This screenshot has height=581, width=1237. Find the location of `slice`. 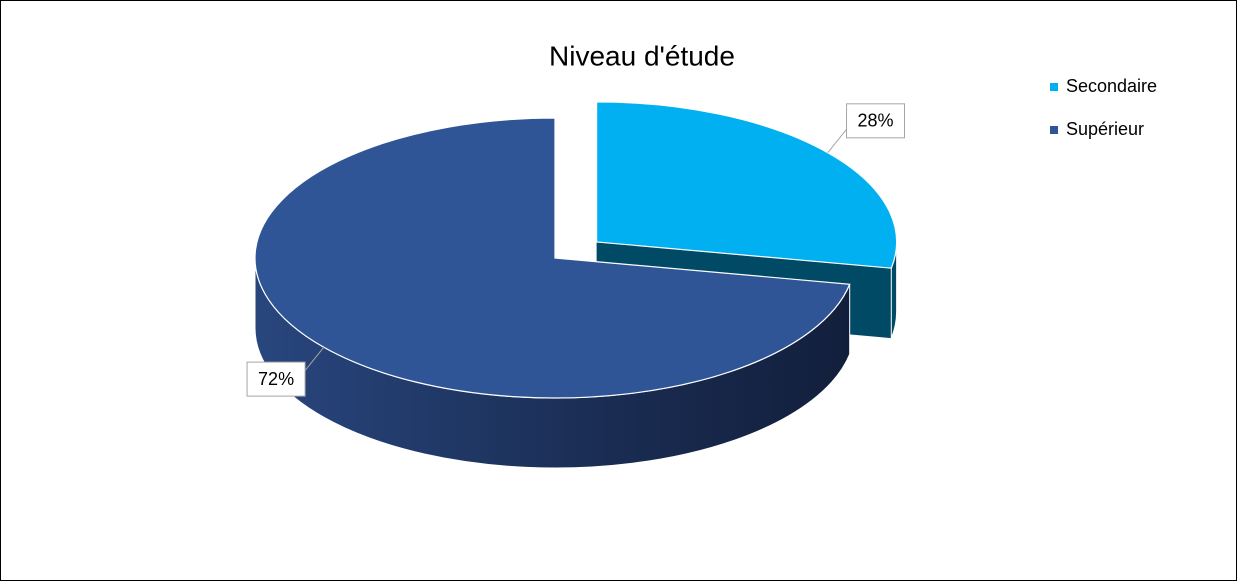

slice is located at coordinates (747, 185).